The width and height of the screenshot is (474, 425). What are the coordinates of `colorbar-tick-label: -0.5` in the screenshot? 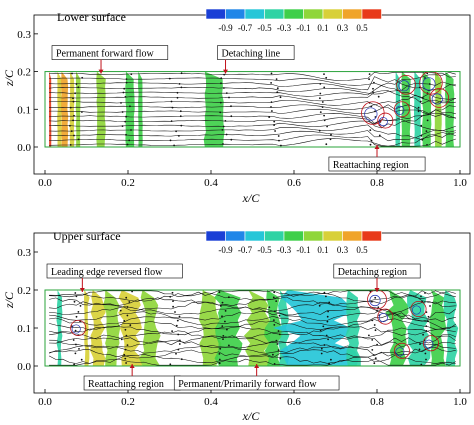 It's located at (264, 28).